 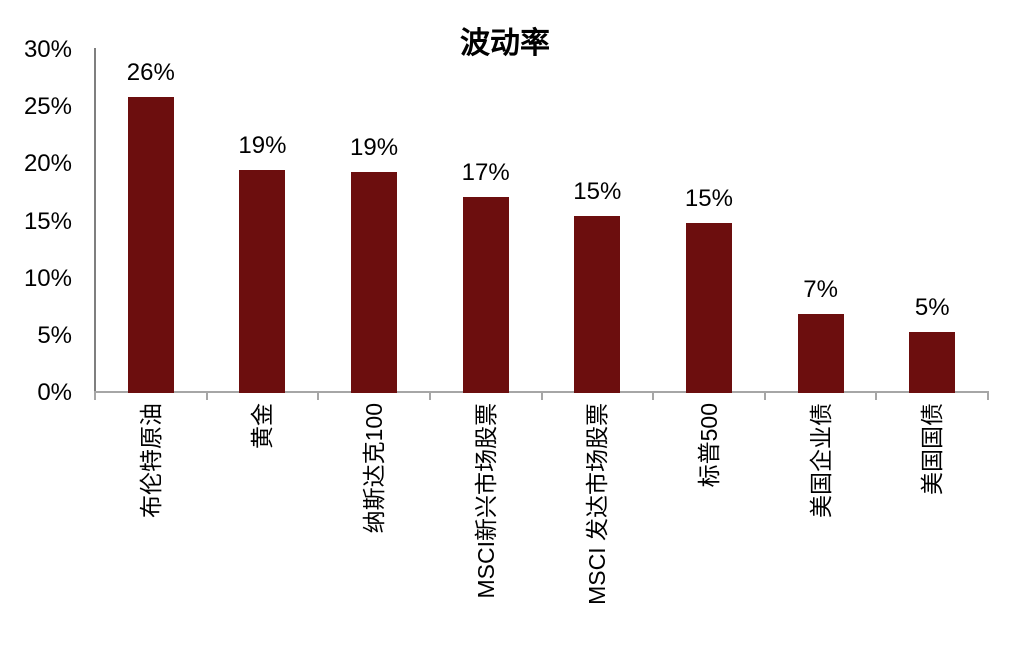 What do you see at coordinates (262, 426) in the screenshot?
I see `x-axis-category-label: 黄金` at bounding box center [262, 426].